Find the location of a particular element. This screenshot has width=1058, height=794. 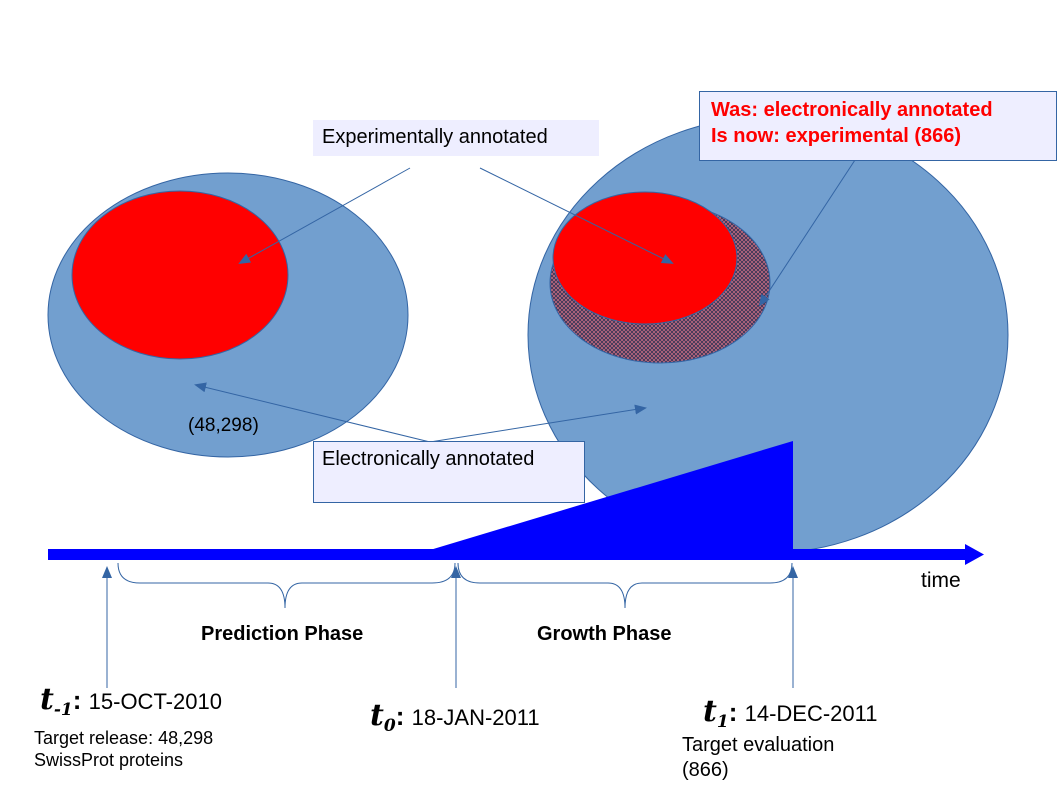

elec-arrow-right is located at coordinates (538, 423).